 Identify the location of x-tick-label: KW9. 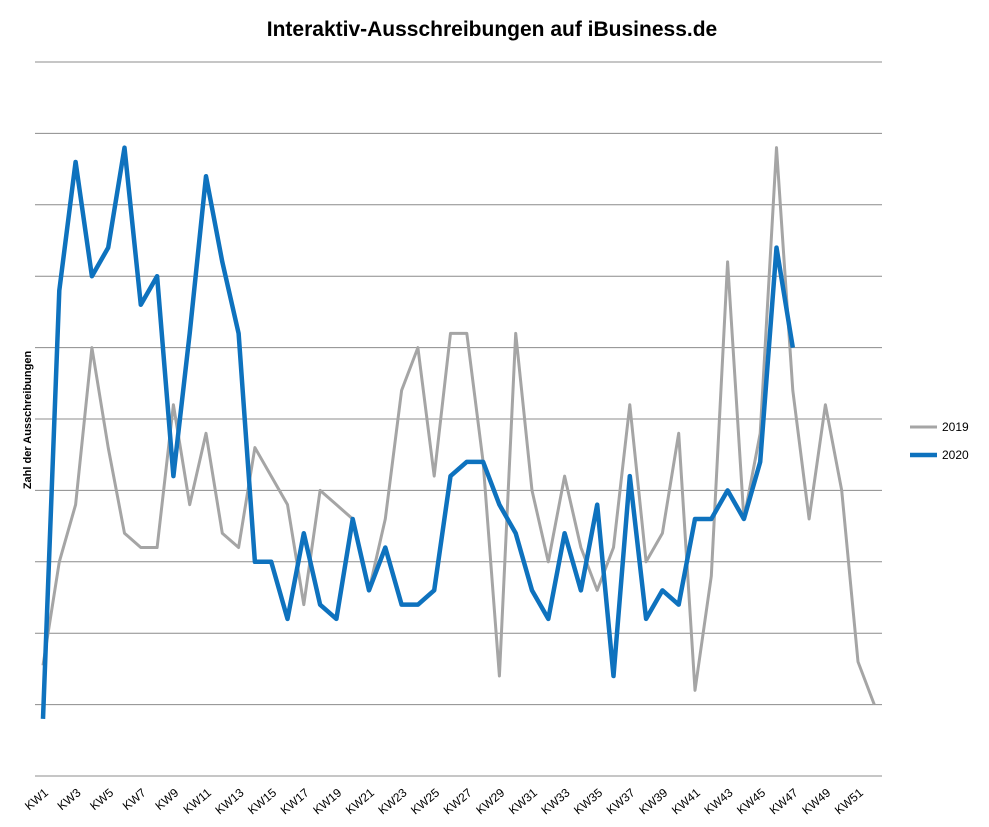
(166, 799).